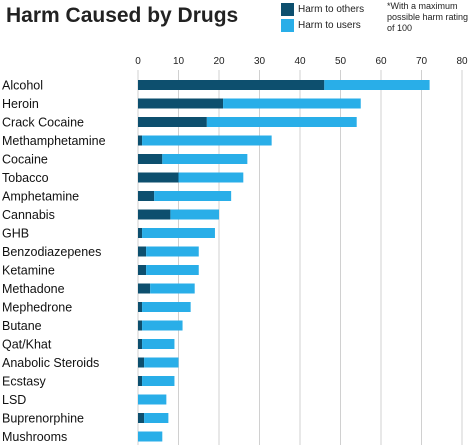 This screenshot has height=445, width=474. Describe the element at coordinates (331, 9) in the screenshot. I see `legend-label-others: Harm to others` at that location.